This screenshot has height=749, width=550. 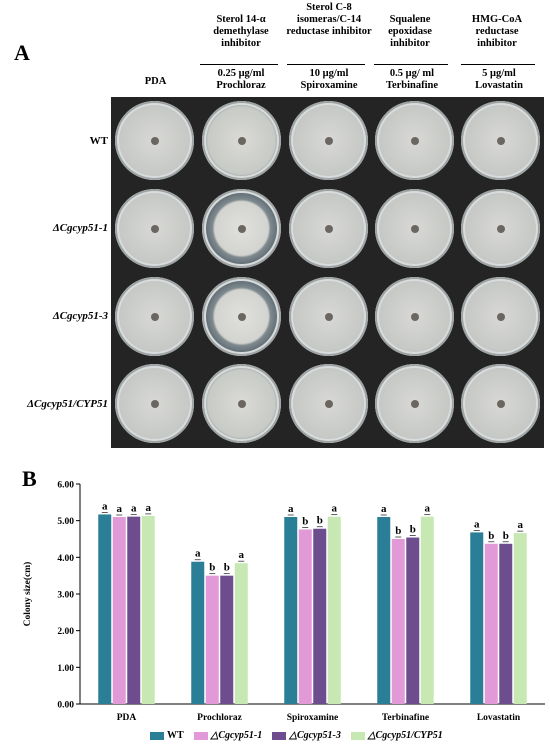 I want to click on x-tick-label: Terbinafine, so click(x=405, y=718).